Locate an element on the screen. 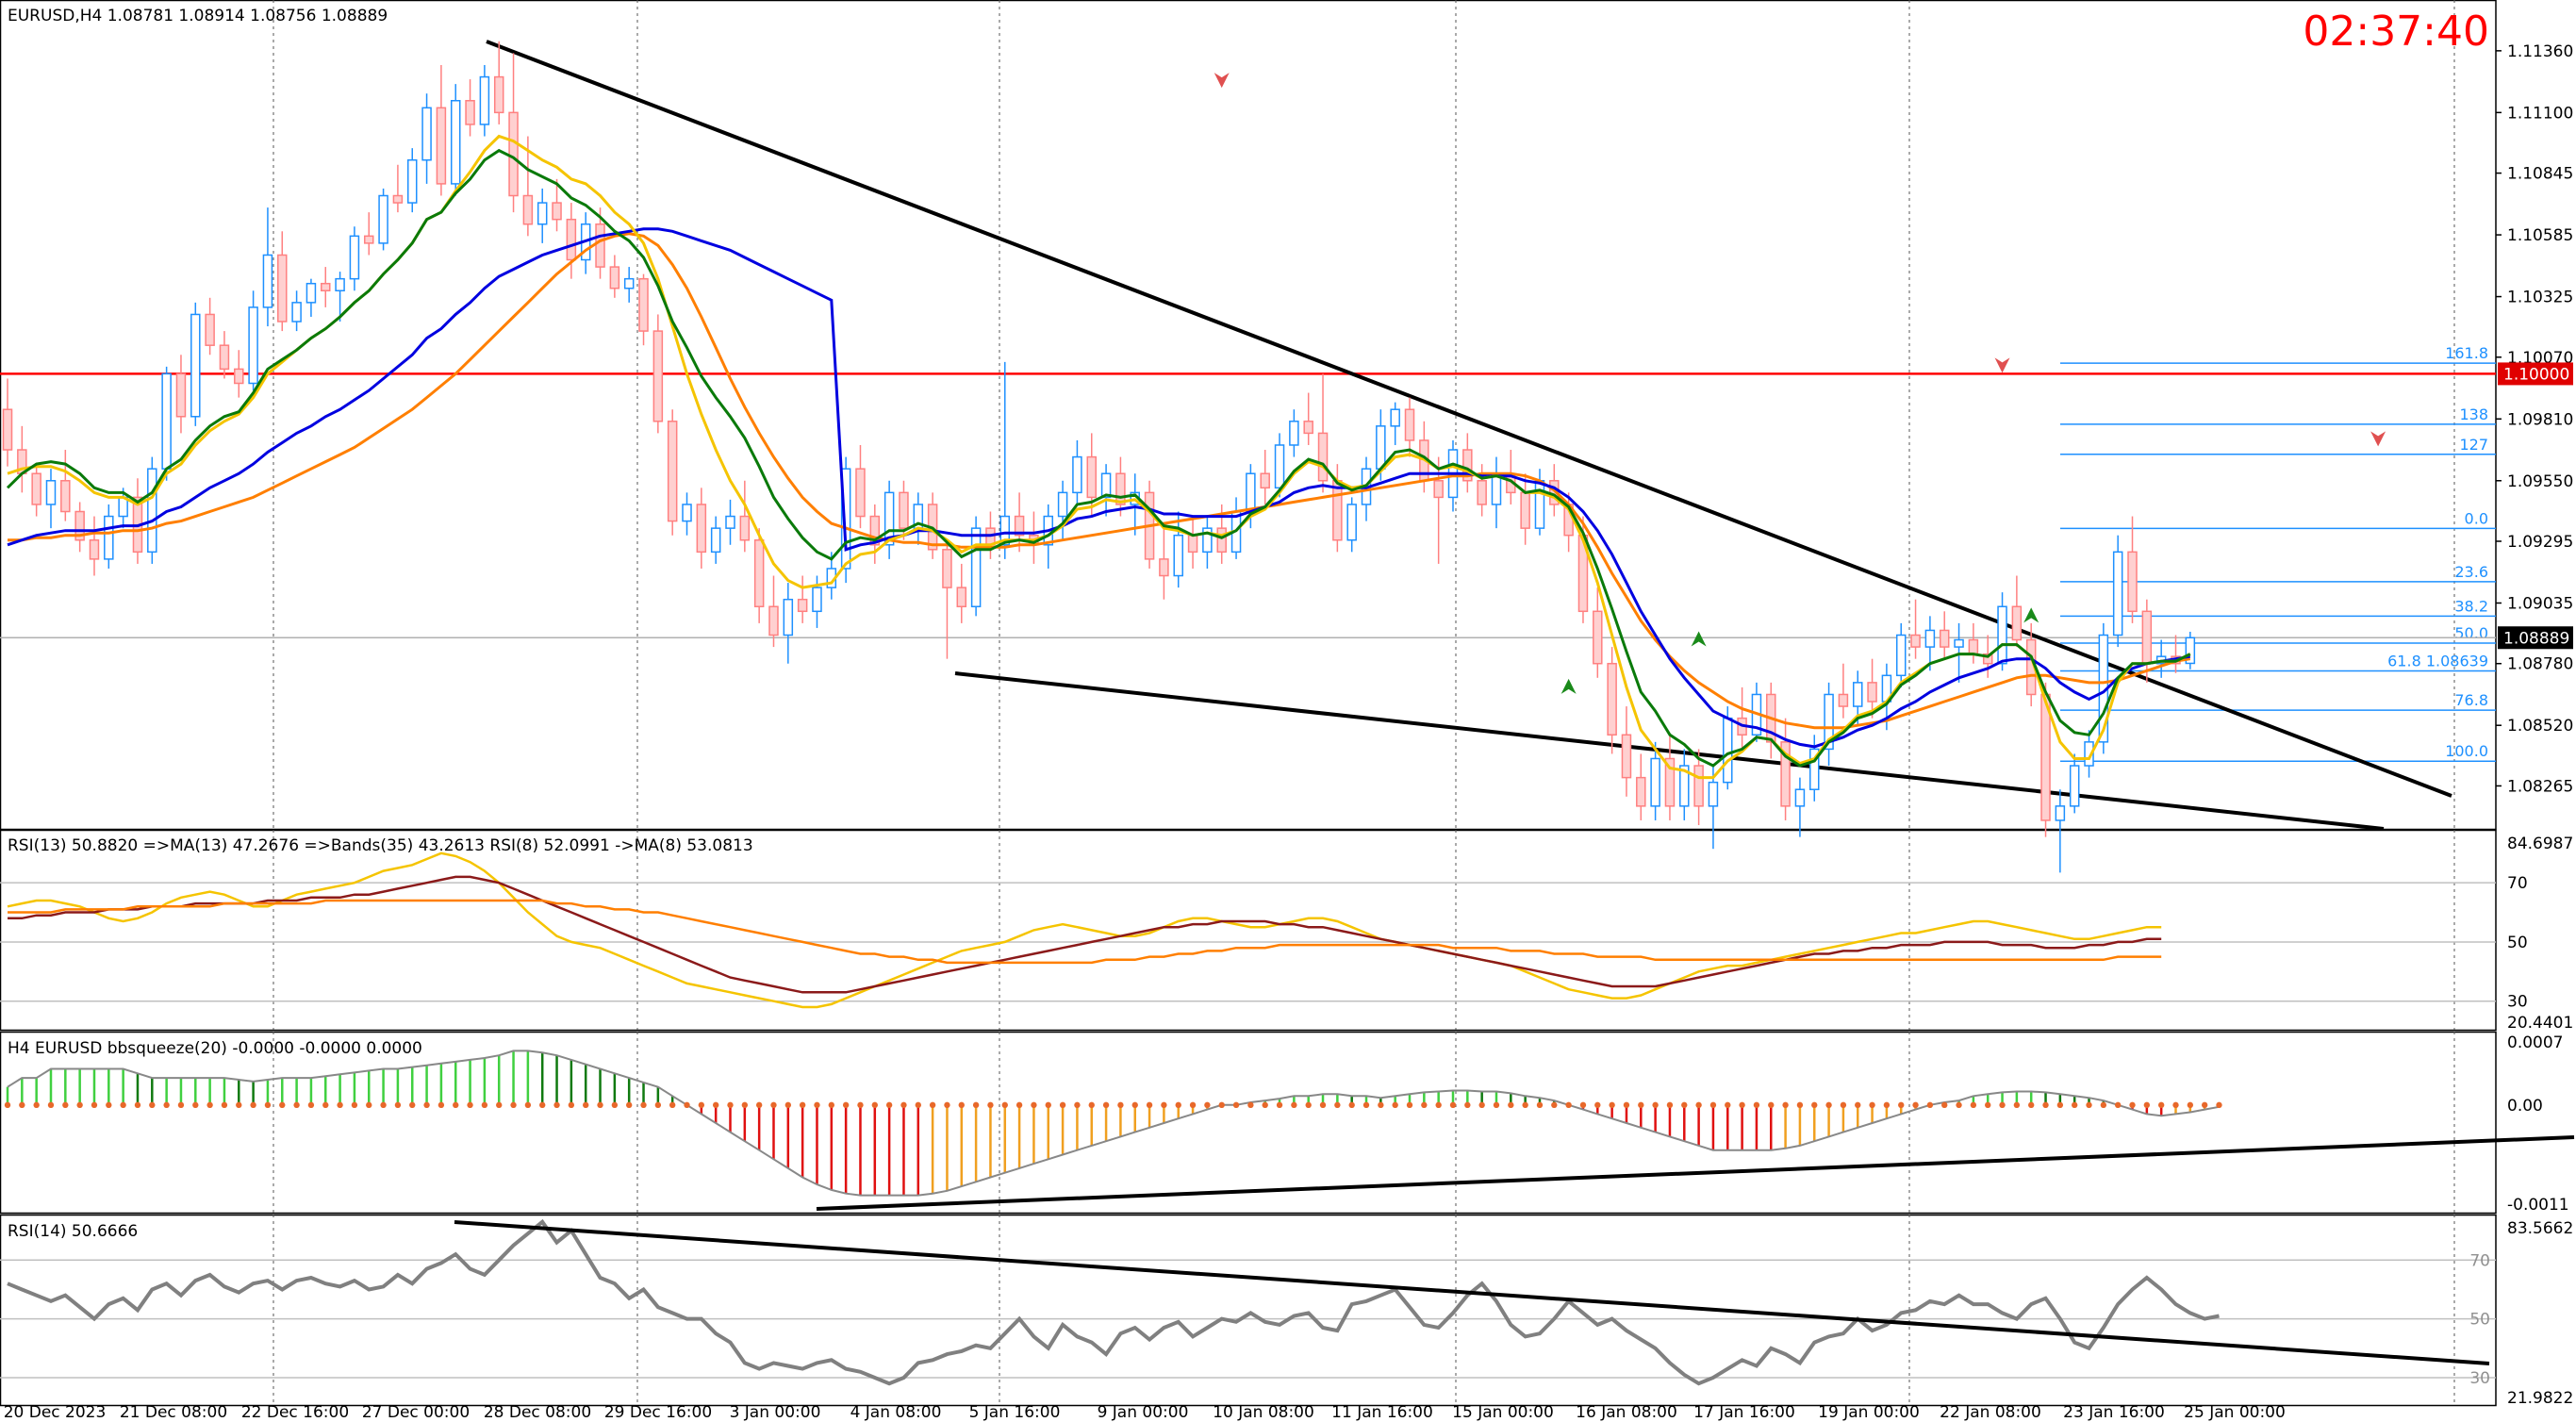 This screenshot has width=2576, height=1422. rsi14-line is located at coordinates (1113, 1302).